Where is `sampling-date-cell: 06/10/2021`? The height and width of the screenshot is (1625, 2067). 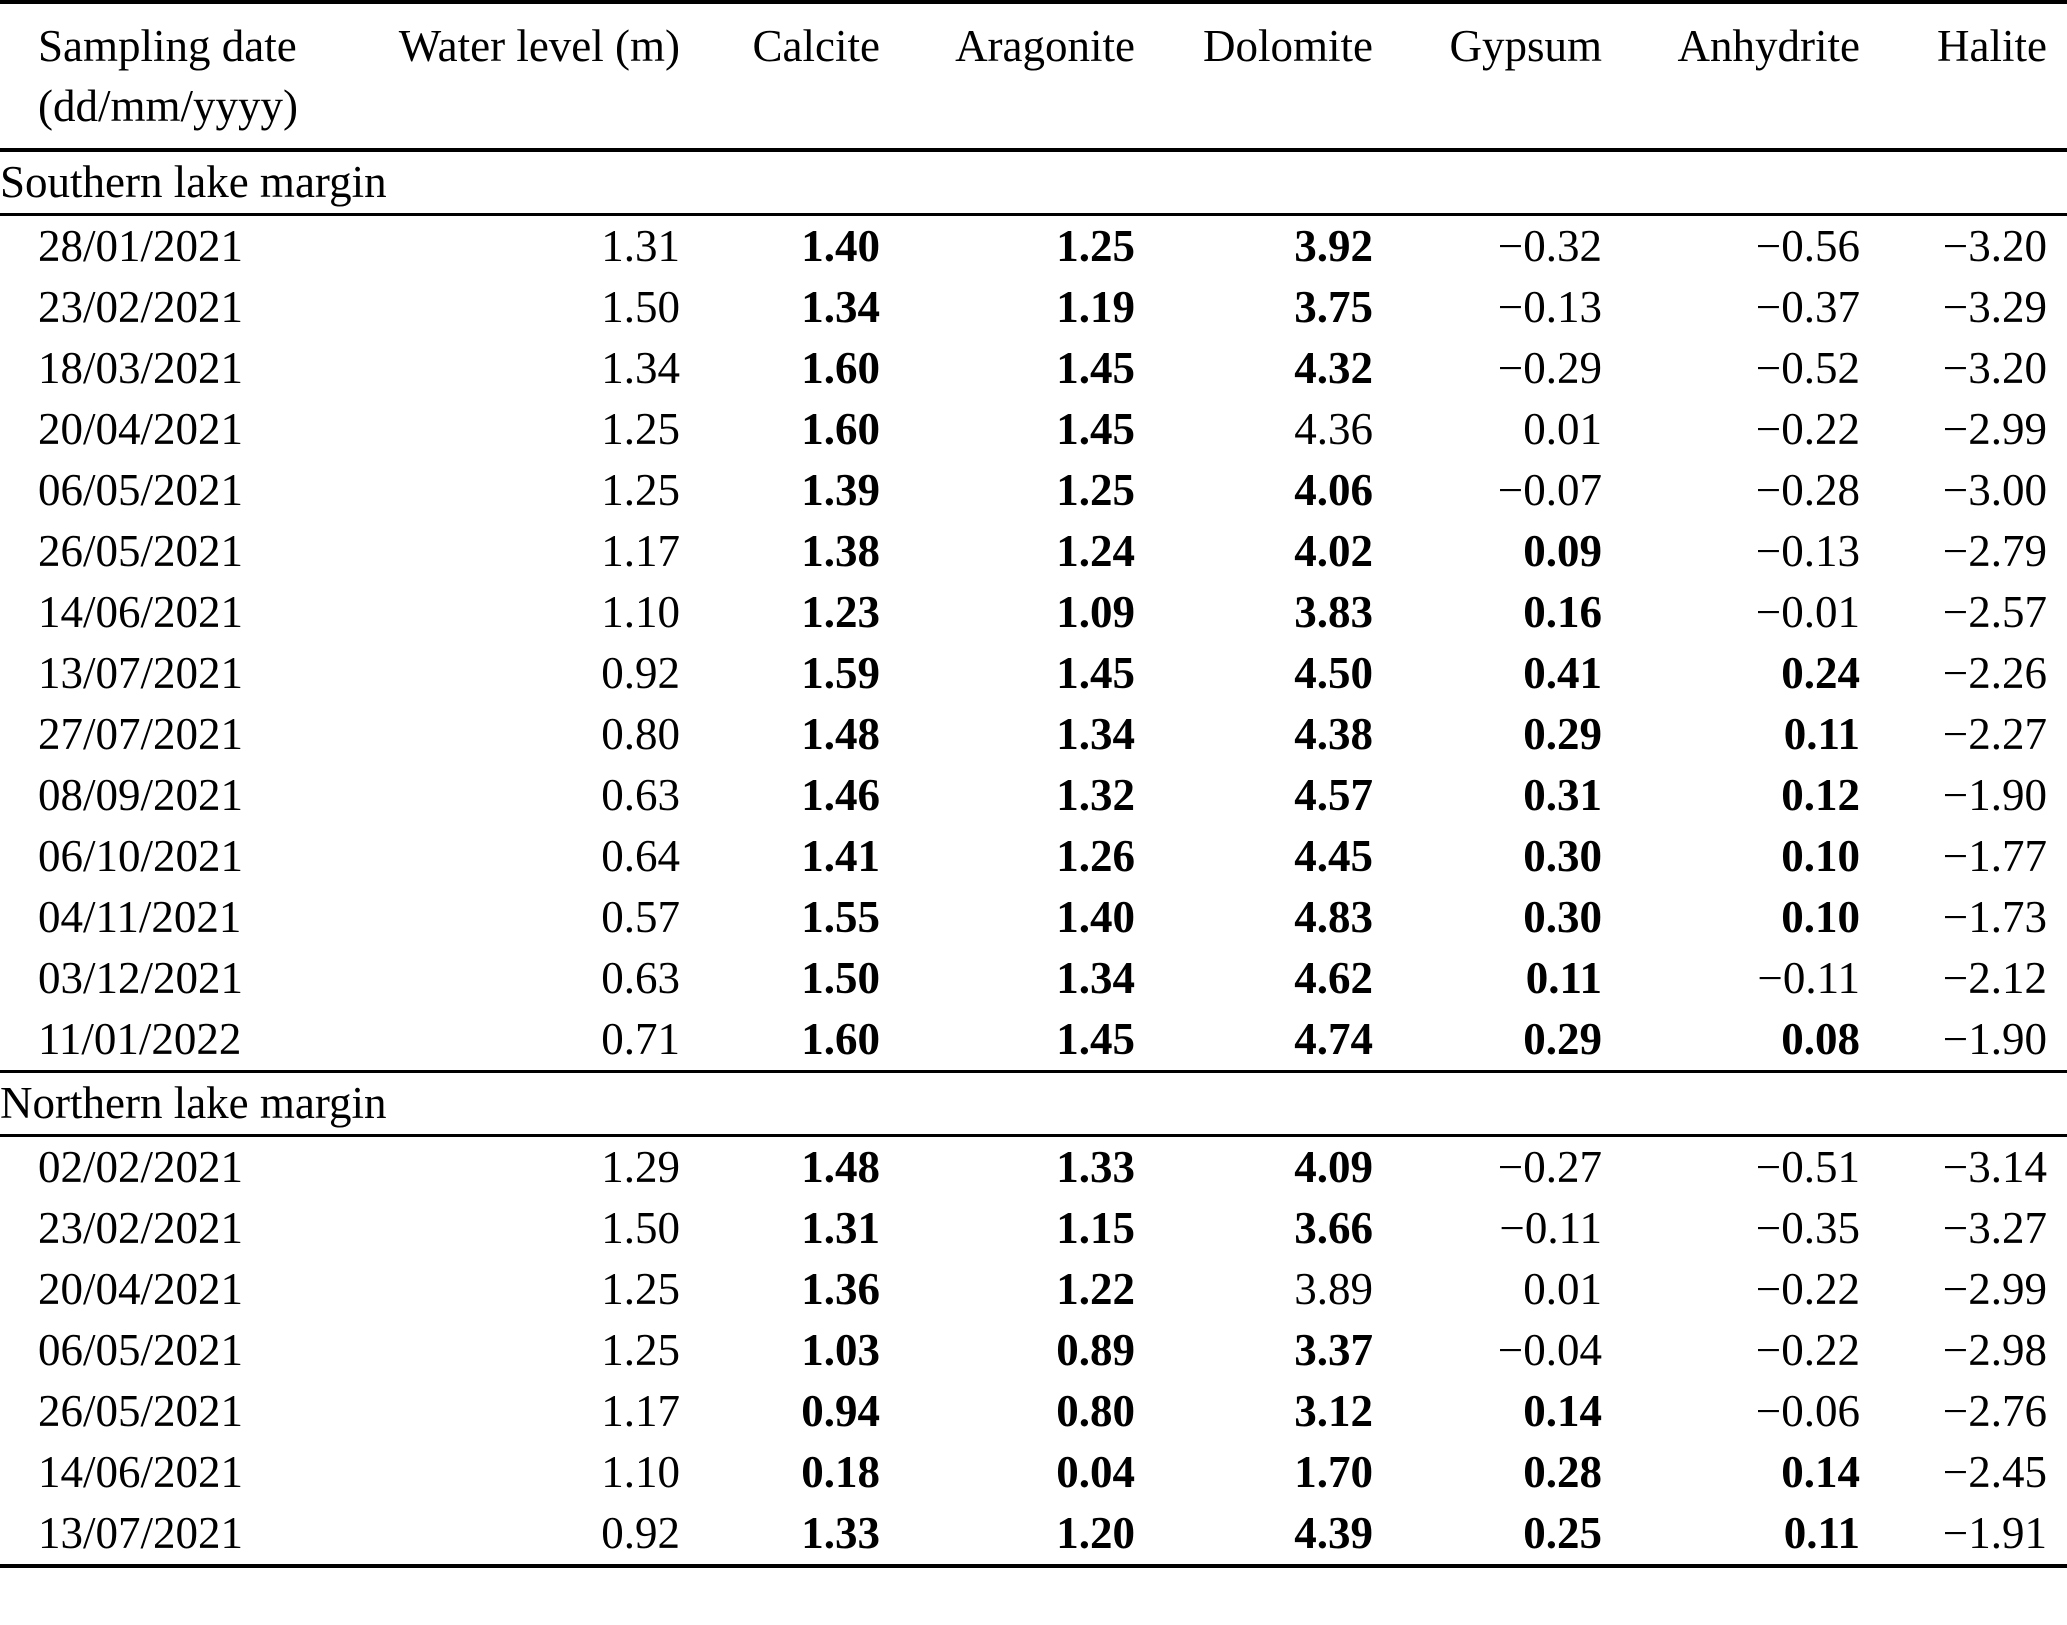
sampling-date-cell: 06/10/2021 is located at coordinates (141, 856).